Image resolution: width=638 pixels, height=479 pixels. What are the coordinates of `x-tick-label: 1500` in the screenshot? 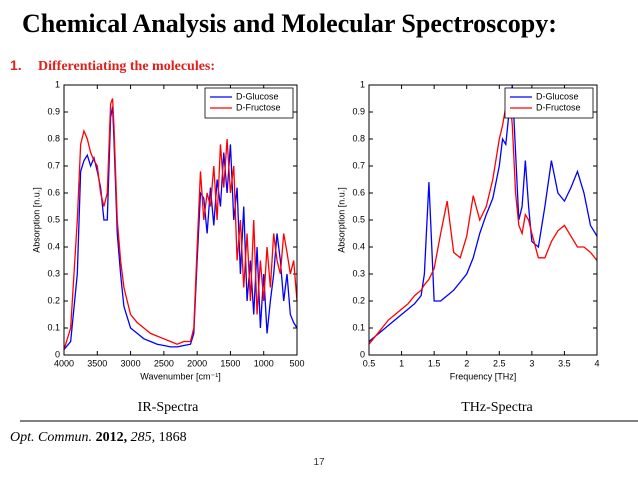 It's located at (230, 363).